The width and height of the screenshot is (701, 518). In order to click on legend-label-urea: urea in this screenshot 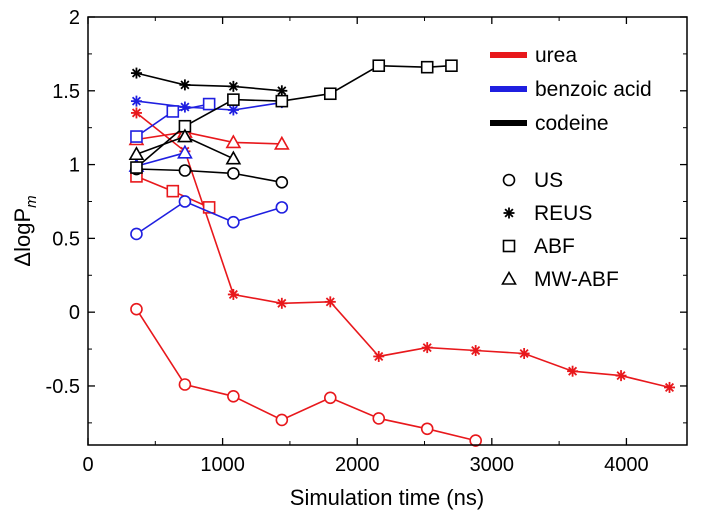, I will do `click(556, 55)`.